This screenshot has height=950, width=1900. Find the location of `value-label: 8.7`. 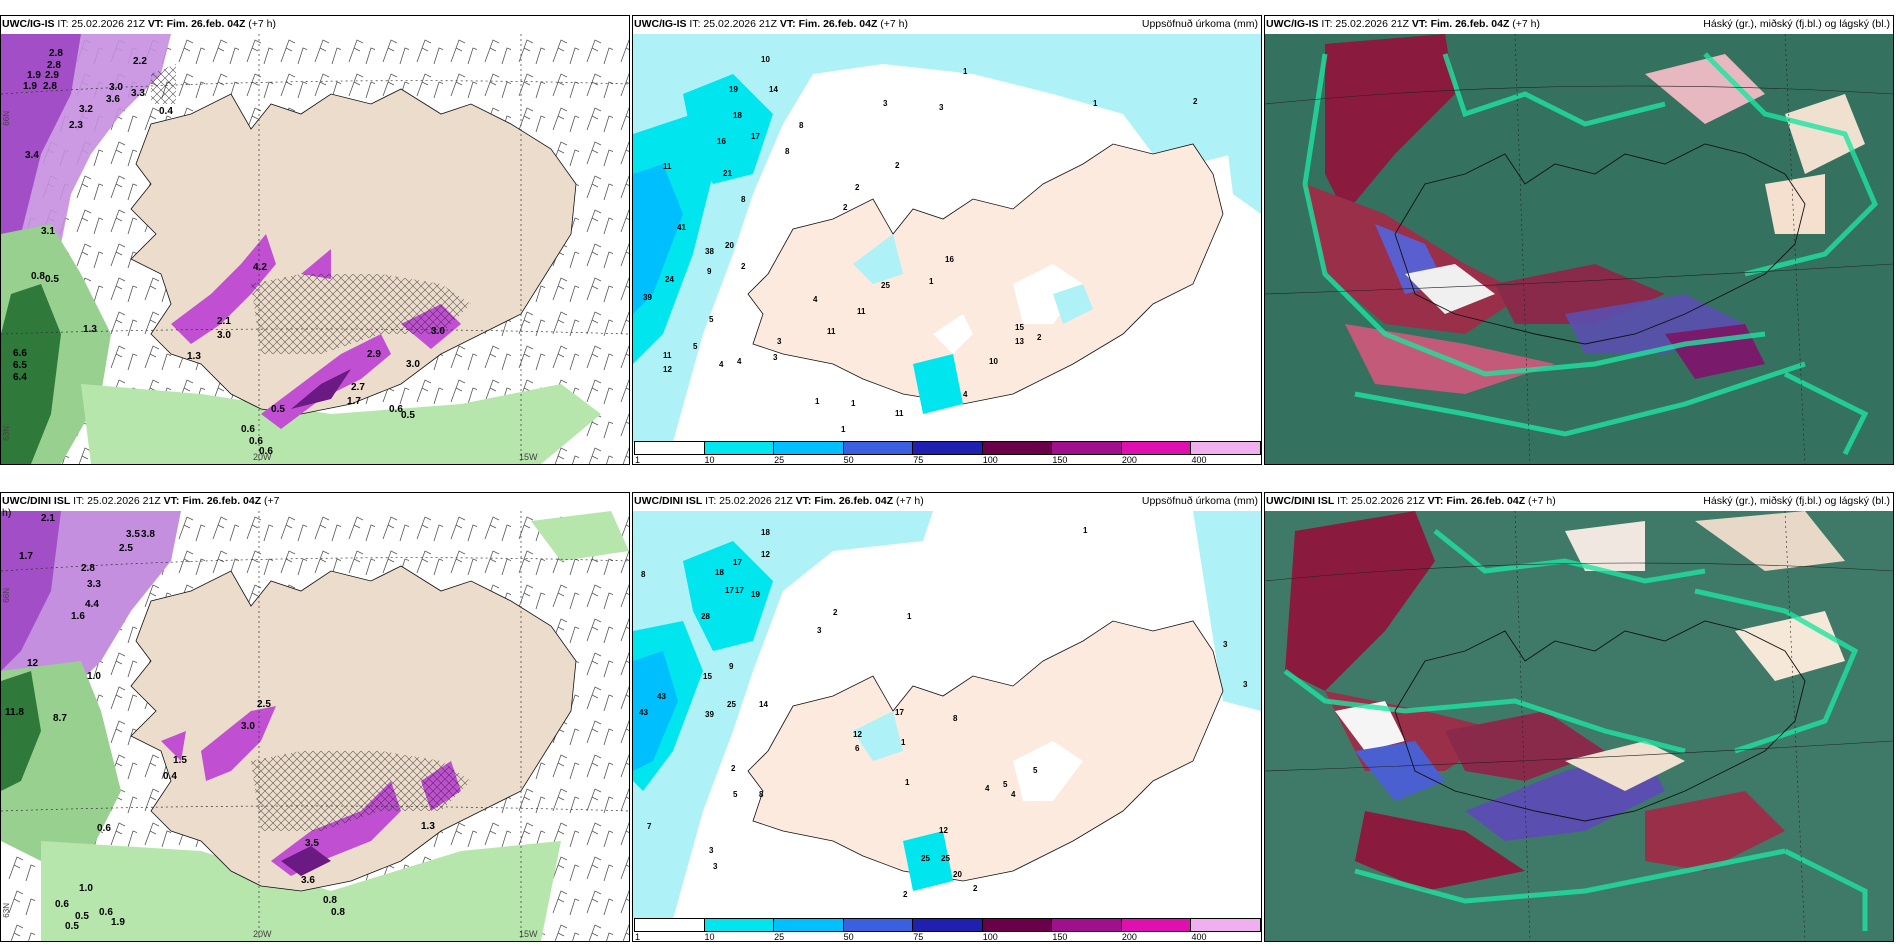

value-label: 8.7 is located at coordinates (60, 718).